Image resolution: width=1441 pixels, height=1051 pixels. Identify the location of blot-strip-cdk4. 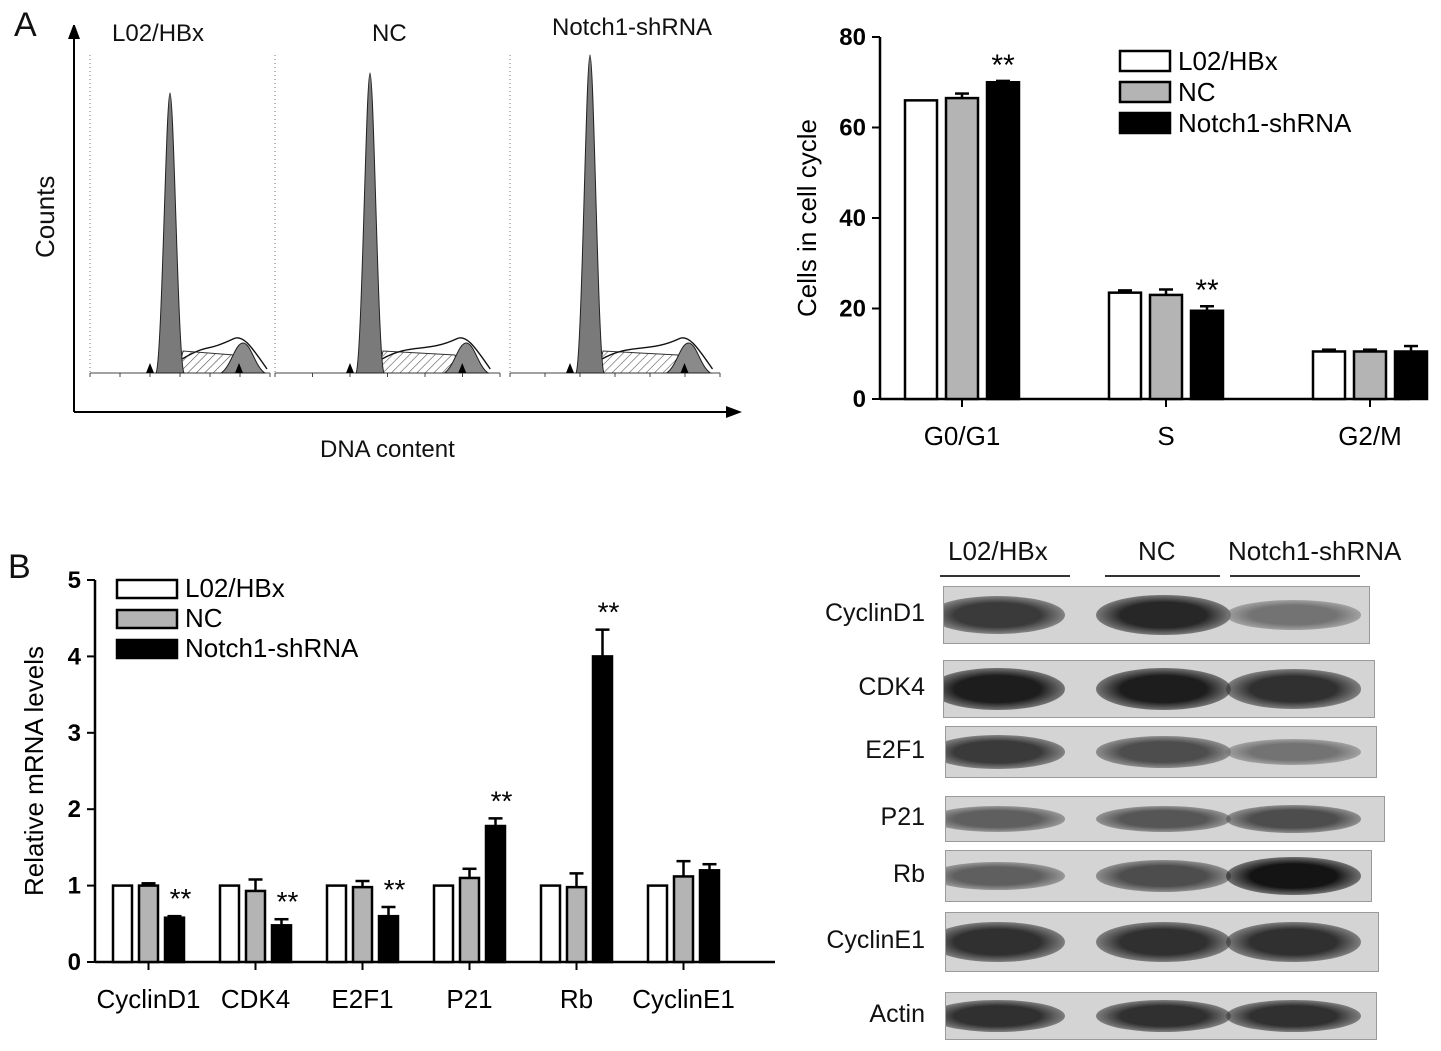
(1159, 689).